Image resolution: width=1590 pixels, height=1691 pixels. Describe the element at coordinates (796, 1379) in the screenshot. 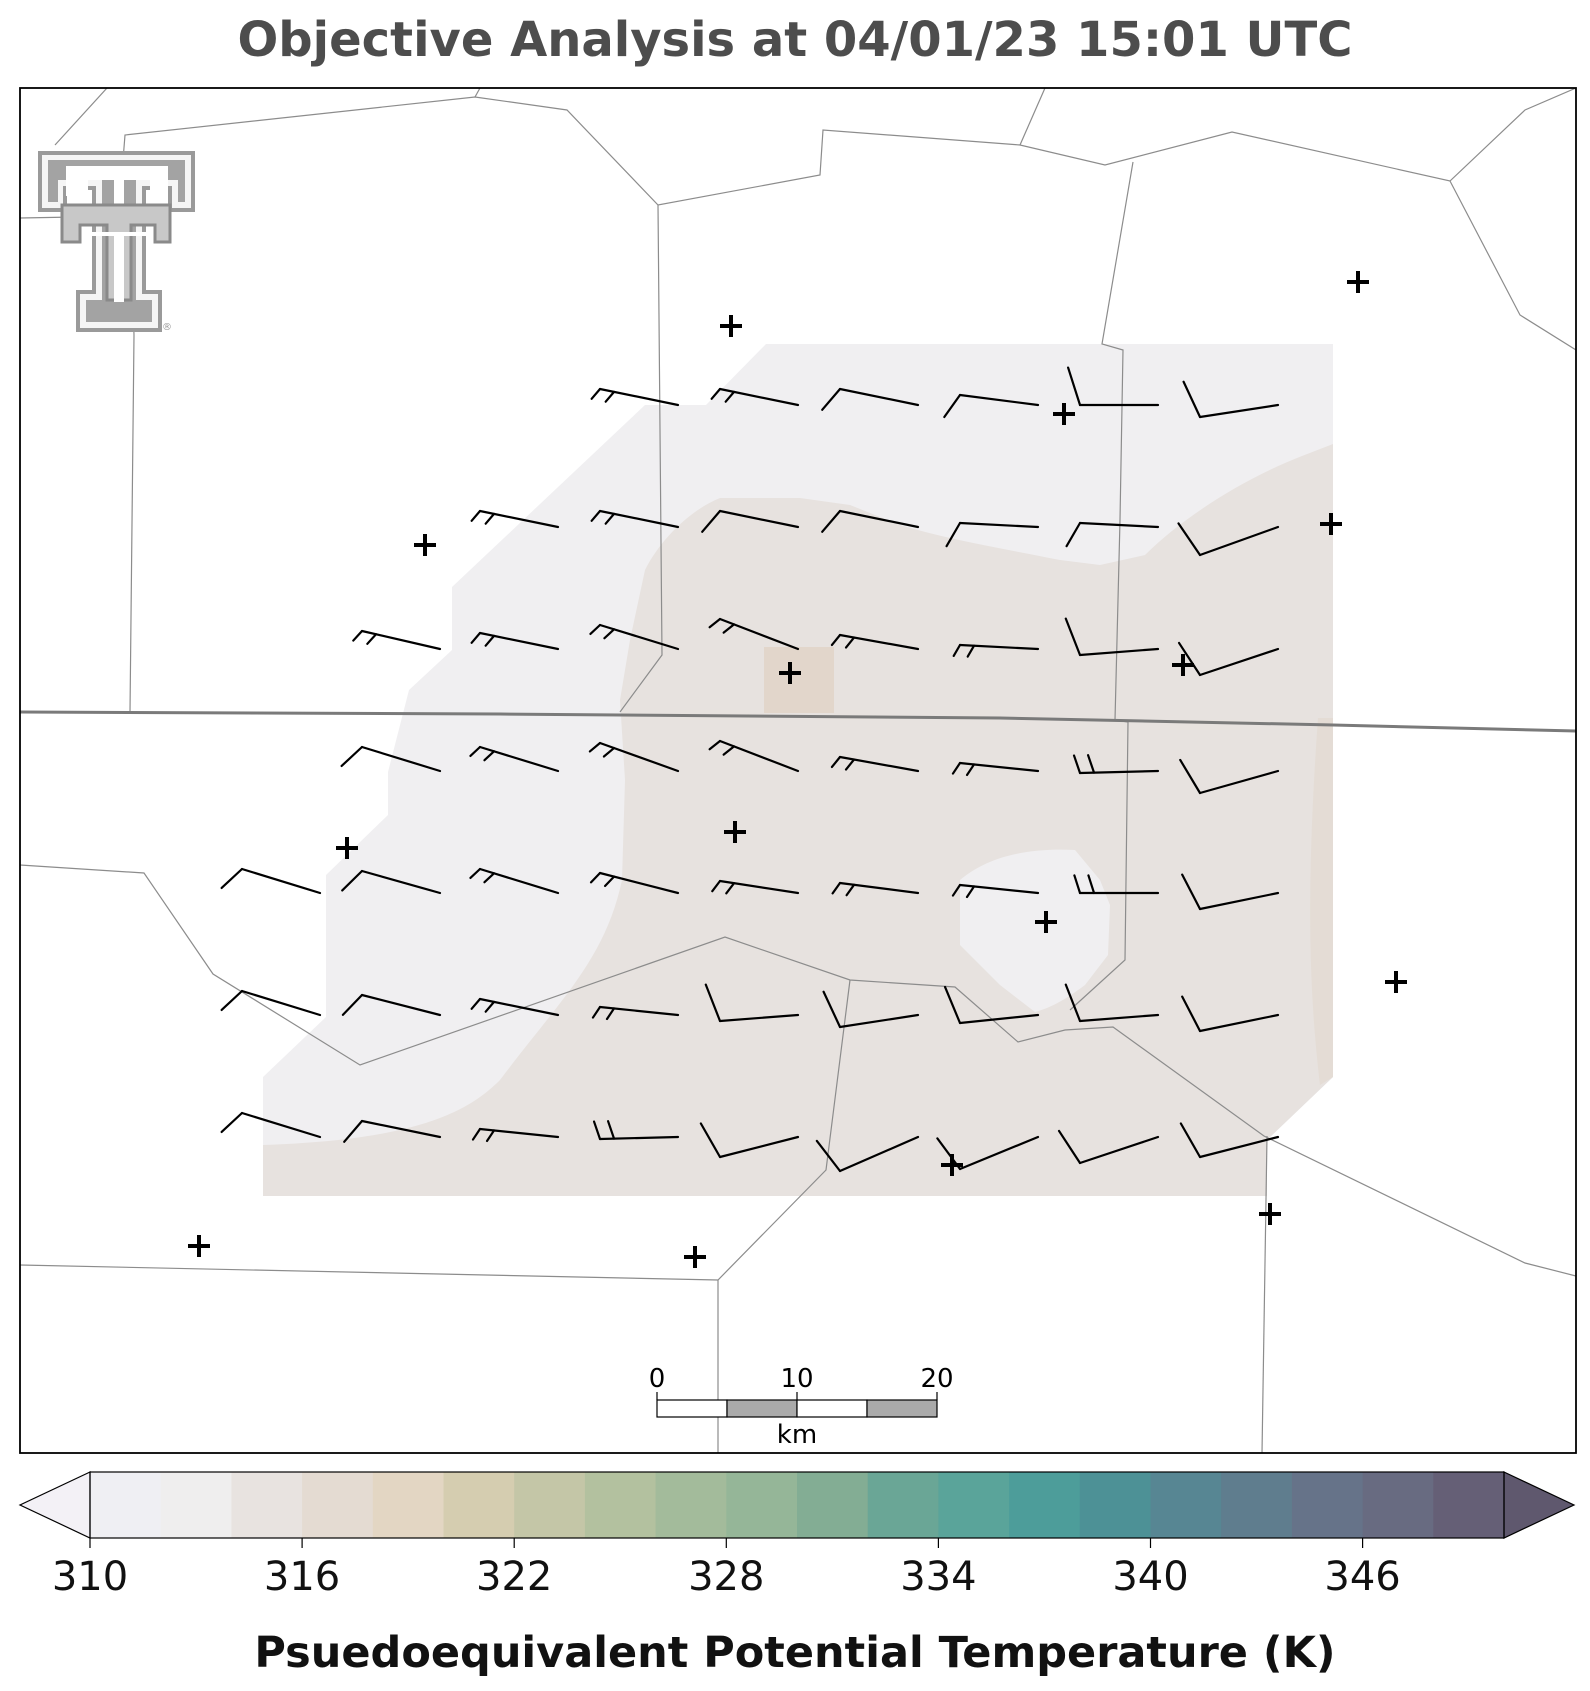

I see `scale-tick-10: 10` at that location.